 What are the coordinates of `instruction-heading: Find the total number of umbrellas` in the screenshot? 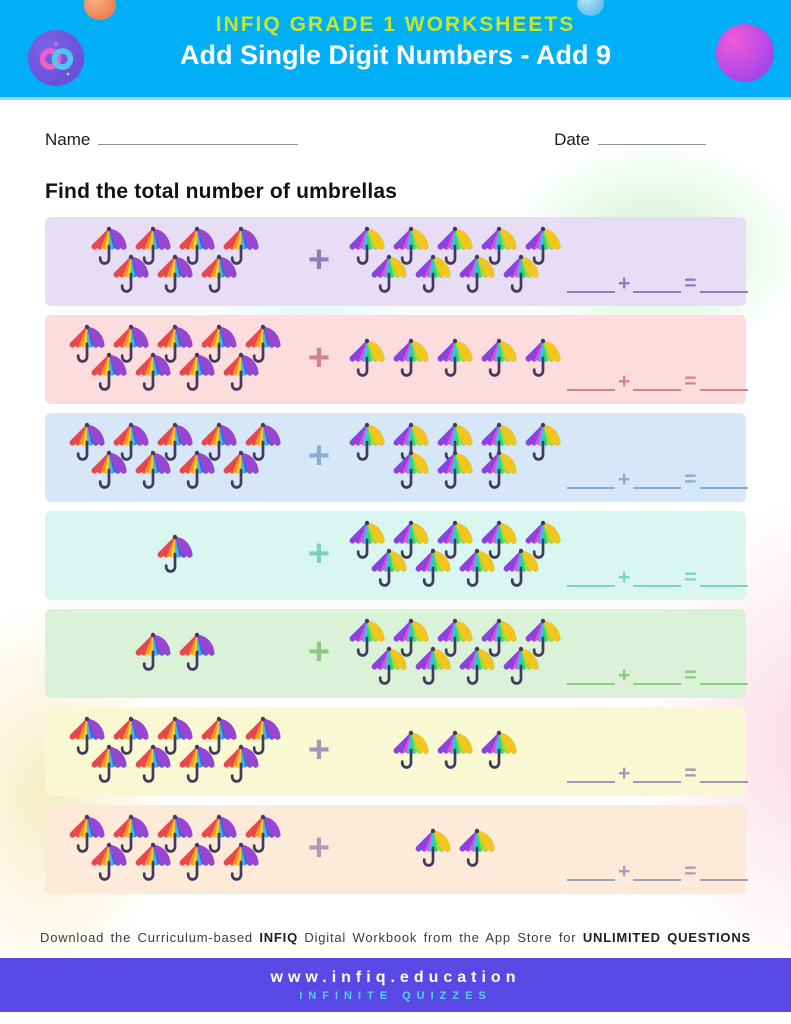 It's located at (221, 191).